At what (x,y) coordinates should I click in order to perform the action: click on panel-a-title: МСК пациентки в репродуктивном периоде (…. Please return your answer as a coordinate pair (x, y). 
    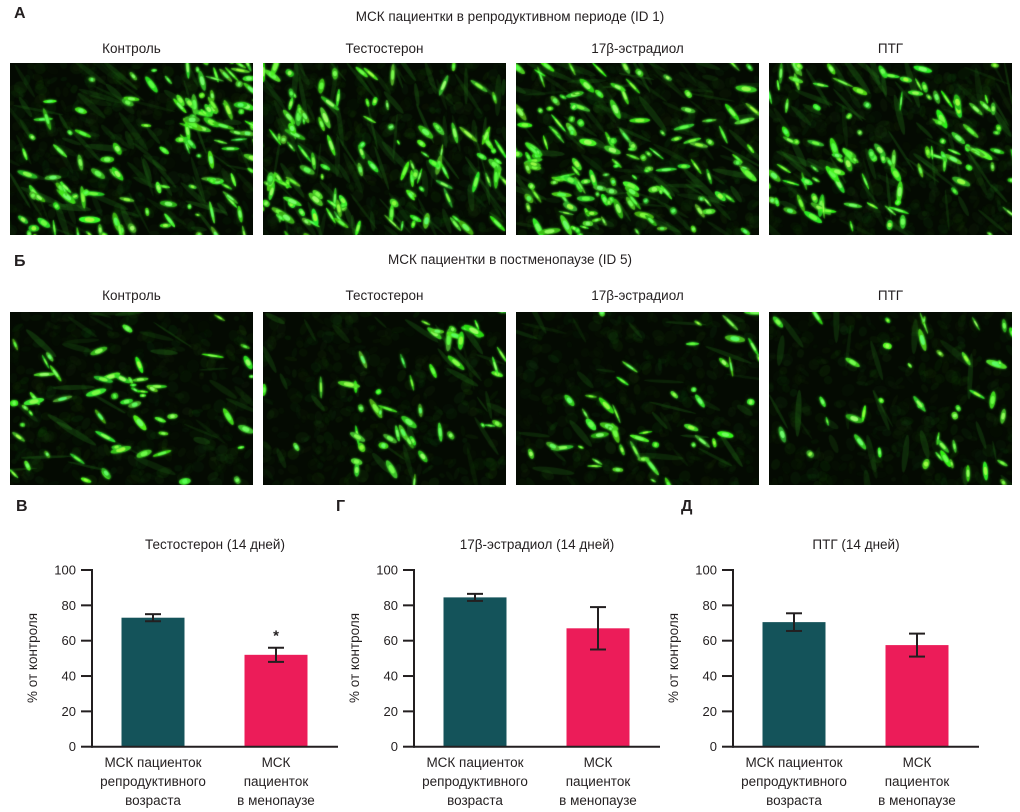
    Looking at the image, I should click on (510, 16).